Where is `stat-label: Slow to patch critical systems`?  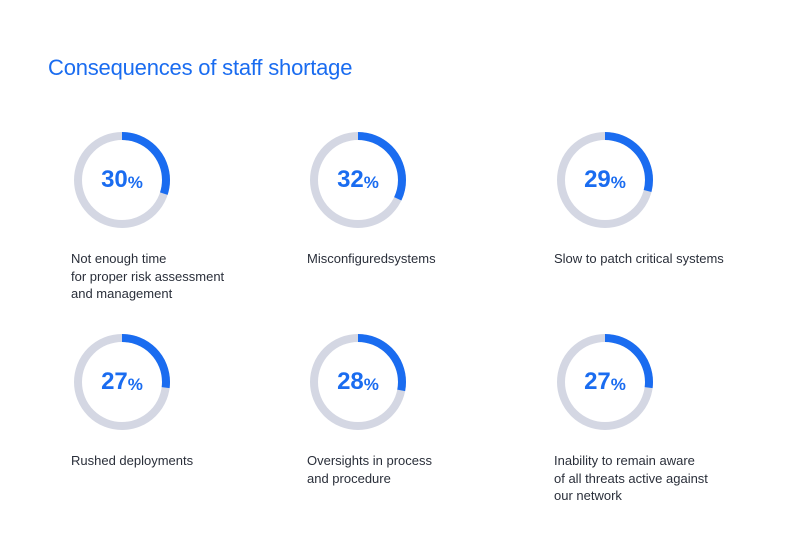 stat-label: Slow to patch critical systems is located at coordinates (639, 258).